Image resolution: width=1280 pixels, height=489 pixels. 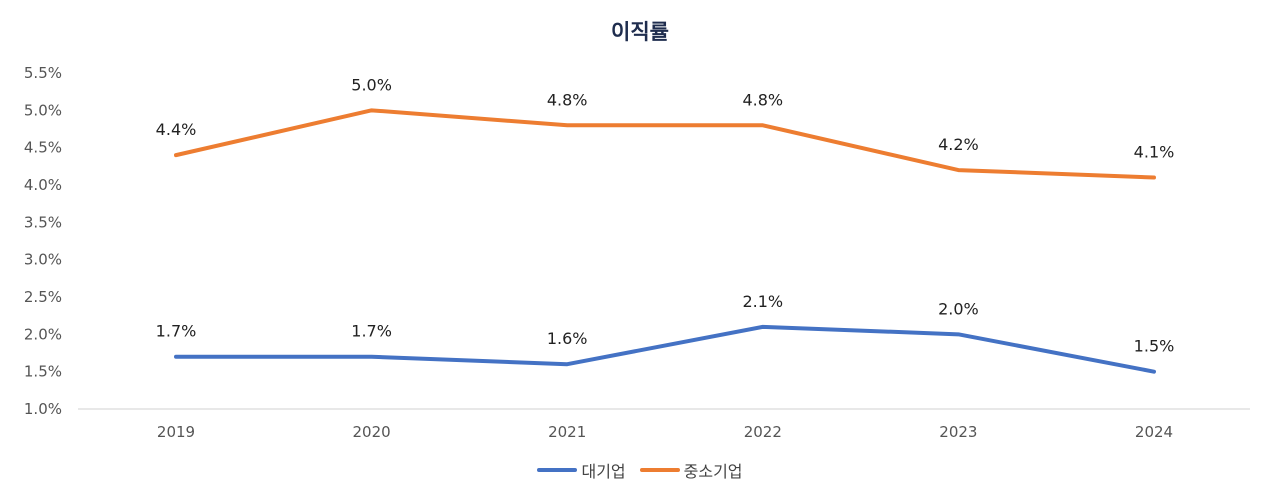 I want to click on legend-label: 중소기업, so click(x=713, y=471).